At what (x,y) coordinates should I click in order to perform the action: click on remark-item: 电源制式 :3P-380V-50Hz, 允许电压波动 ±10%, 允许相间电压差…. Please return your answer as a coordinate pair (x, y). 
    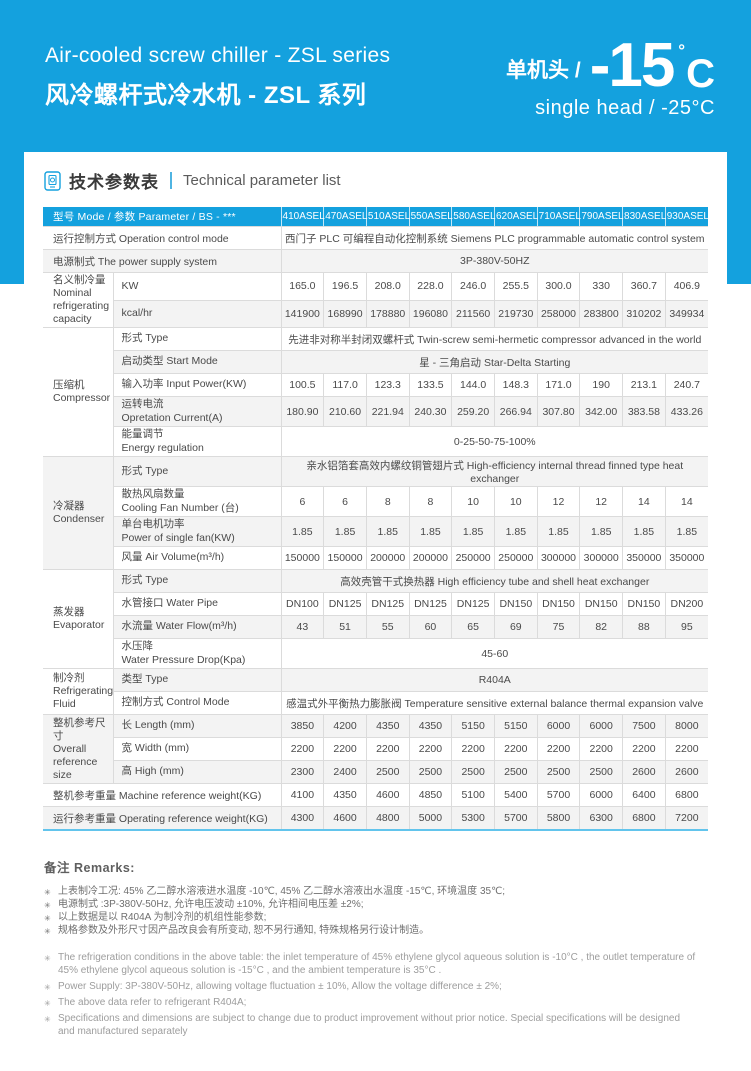
    Looking at the image, I should click on (371, 905).